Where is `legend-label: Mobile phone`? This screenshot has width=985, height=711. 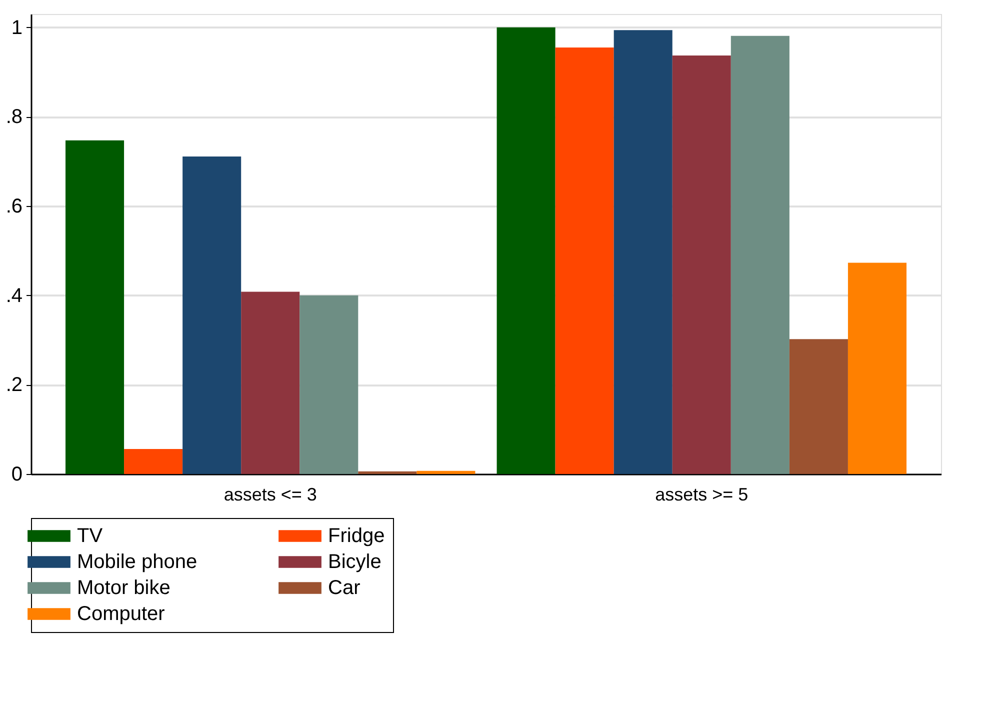 legend-label: Mobile phone is located at coordinates (137, 562).